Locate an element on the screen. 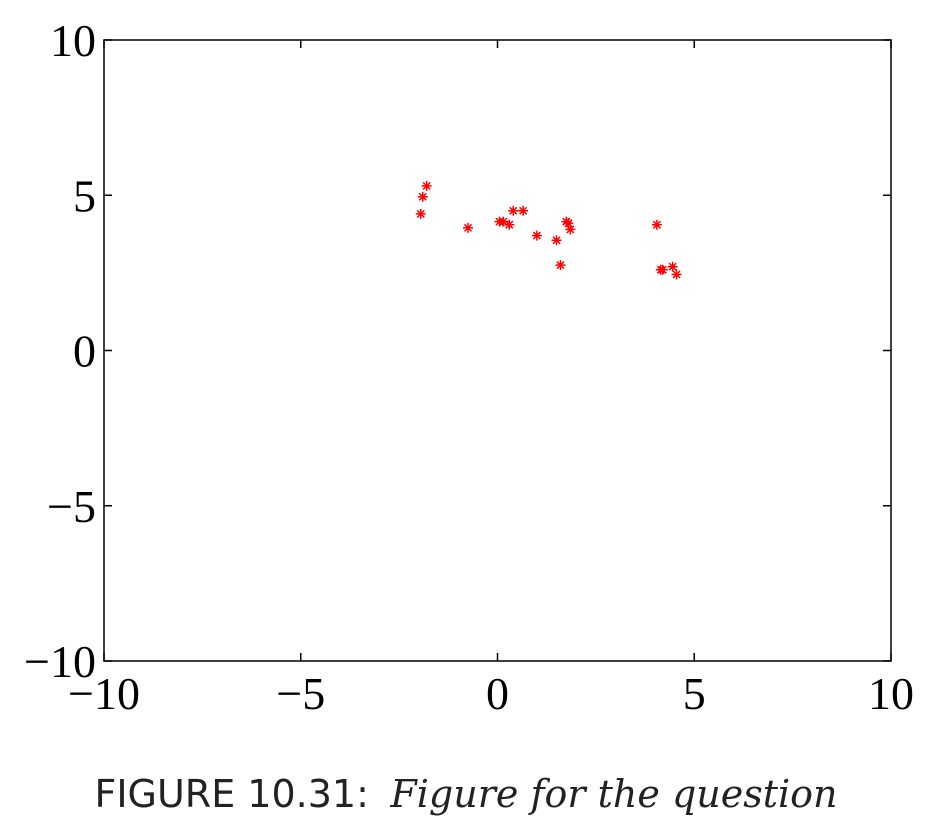 The height and width of the screenshot is (838, 932). x-tick-label: 10 is located at coordinates (891, 693).